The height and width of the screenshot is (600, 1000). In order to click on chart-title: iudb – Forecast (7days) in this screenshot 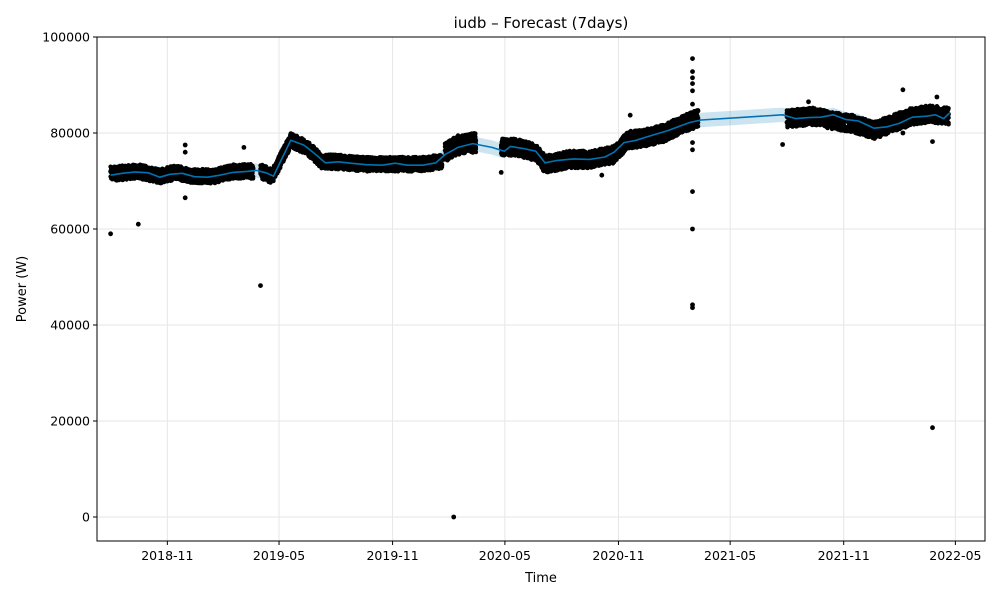, I will do `click(541, 23)`.